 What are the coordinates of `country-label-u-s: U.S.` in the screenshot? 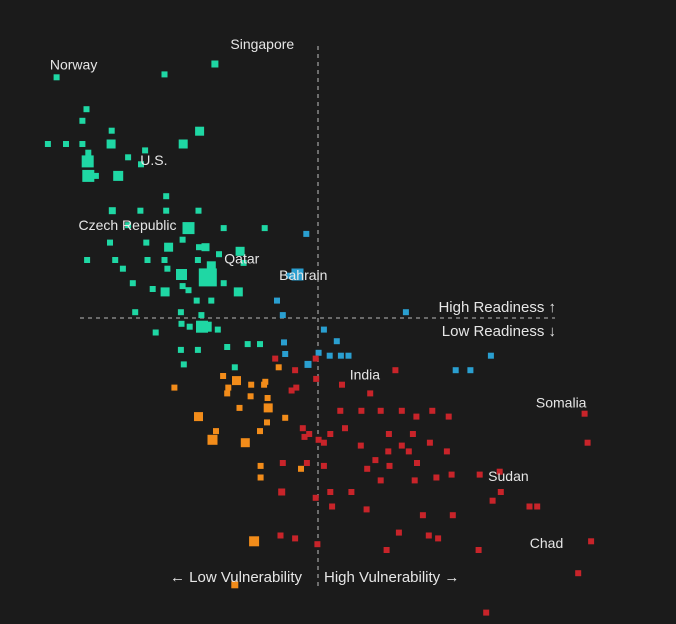 It's located at (153, 160).